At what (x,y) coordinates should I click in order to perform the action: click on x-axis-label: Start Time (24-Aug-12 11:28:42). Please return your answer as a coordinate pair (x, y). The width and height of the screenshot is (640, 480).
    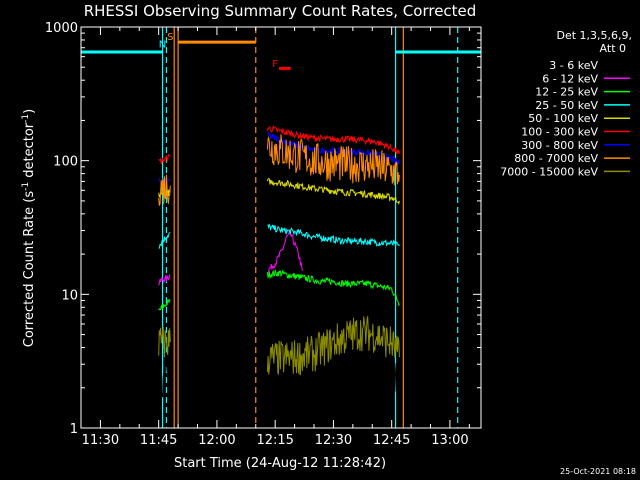
    Looking at the image, I should click on (280, 463).